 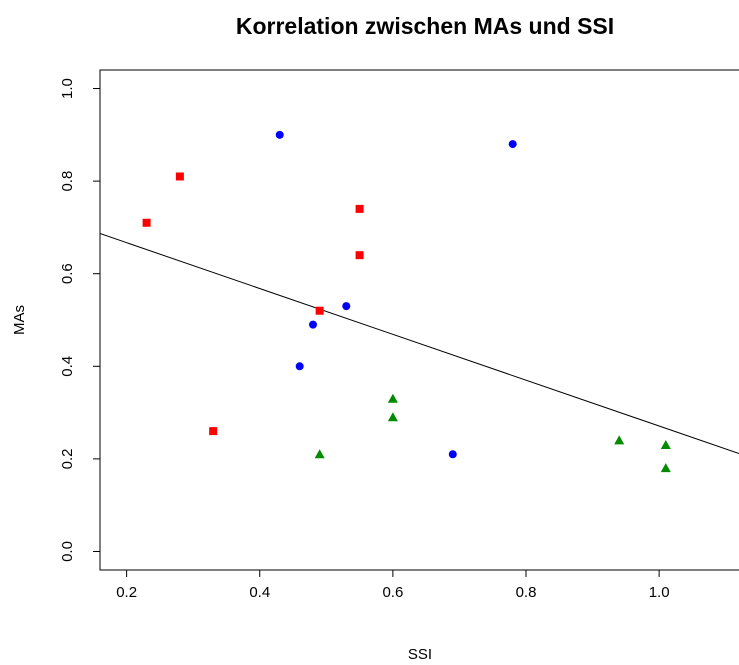 I want to click on y-tick-label: 1.0, so click(x=67, y=88).